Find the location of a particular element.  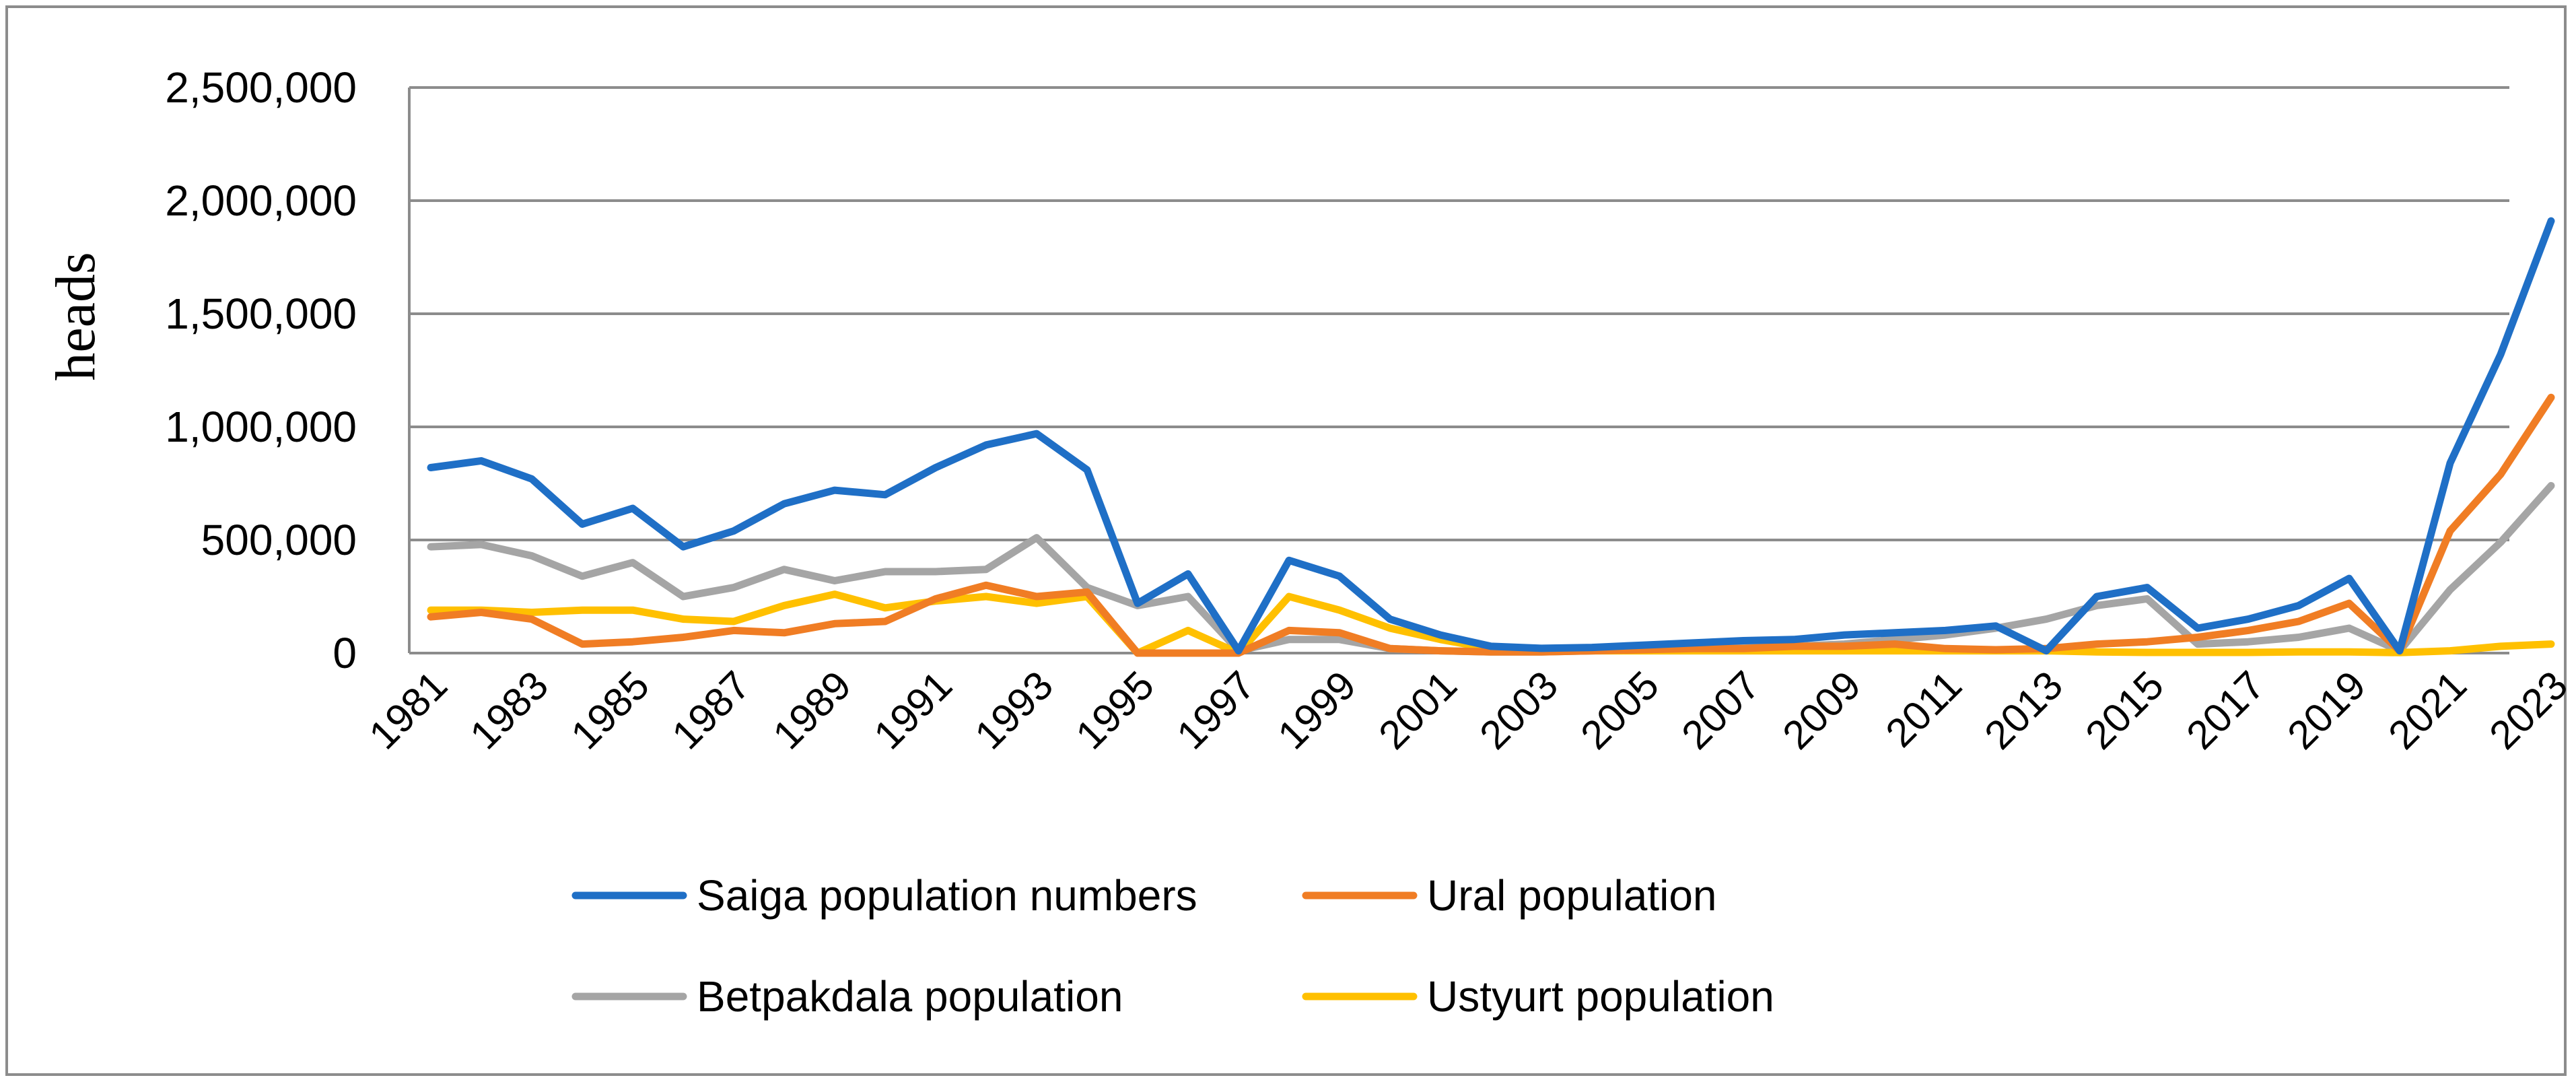

legend-label: Ustyurt population is located at coordinates (1600, 996).